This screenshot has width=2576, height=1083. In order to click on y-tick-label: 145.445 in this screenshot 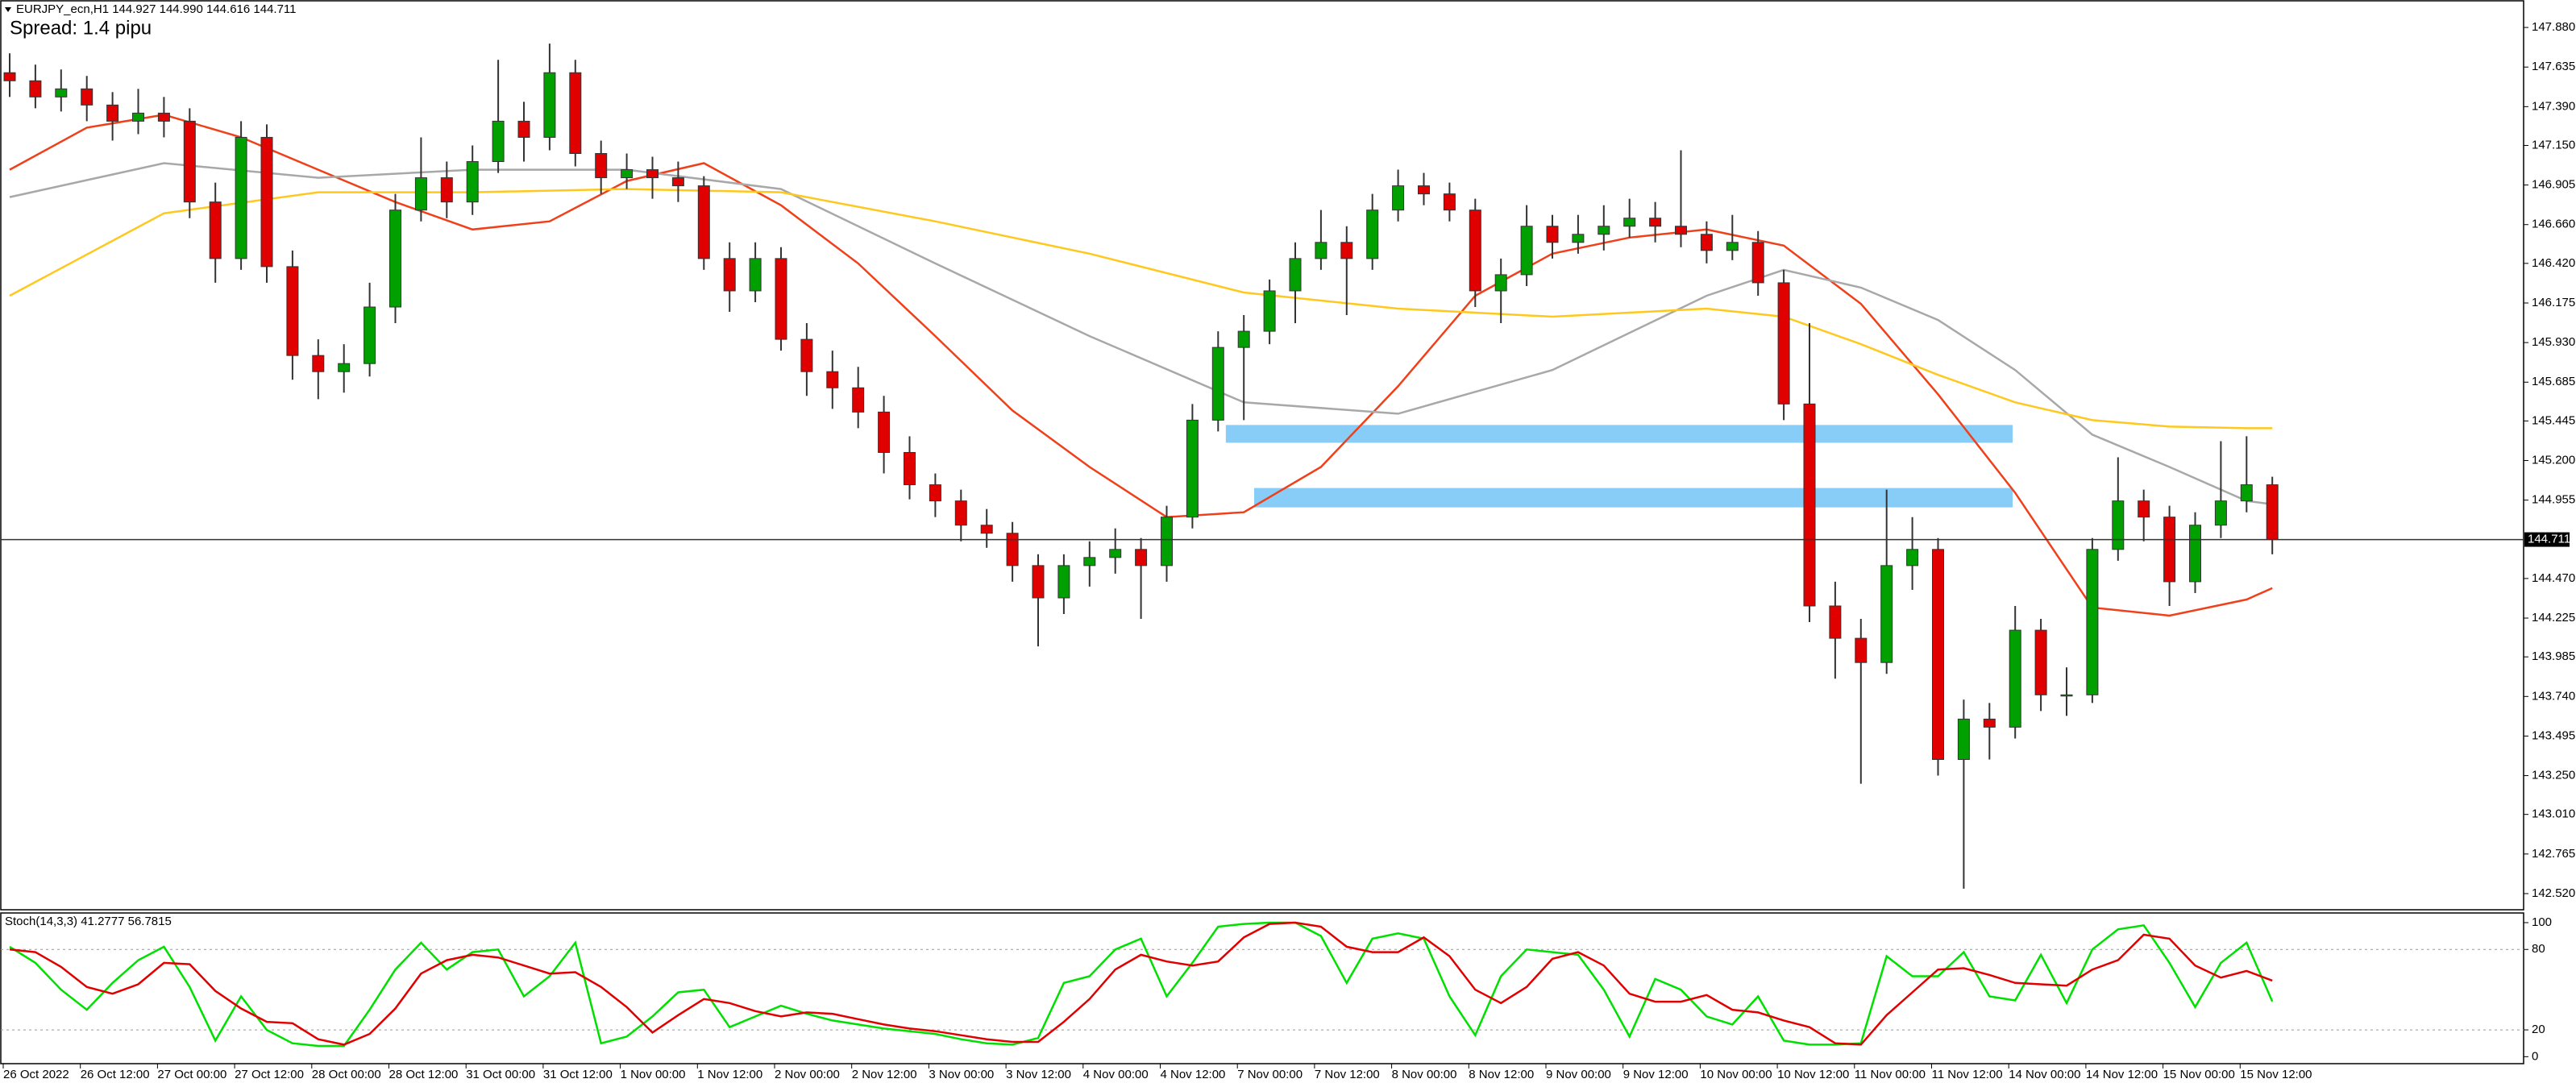, I will do `click(2553, 420)`.